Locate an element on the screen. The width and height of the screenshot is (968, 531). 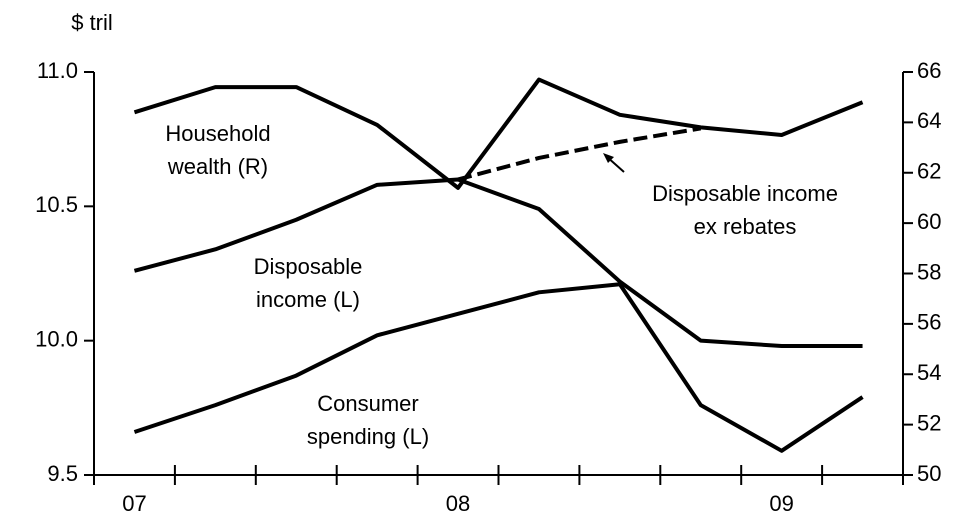
y2-tick-label: 66 is located at coordinates (929, 70).